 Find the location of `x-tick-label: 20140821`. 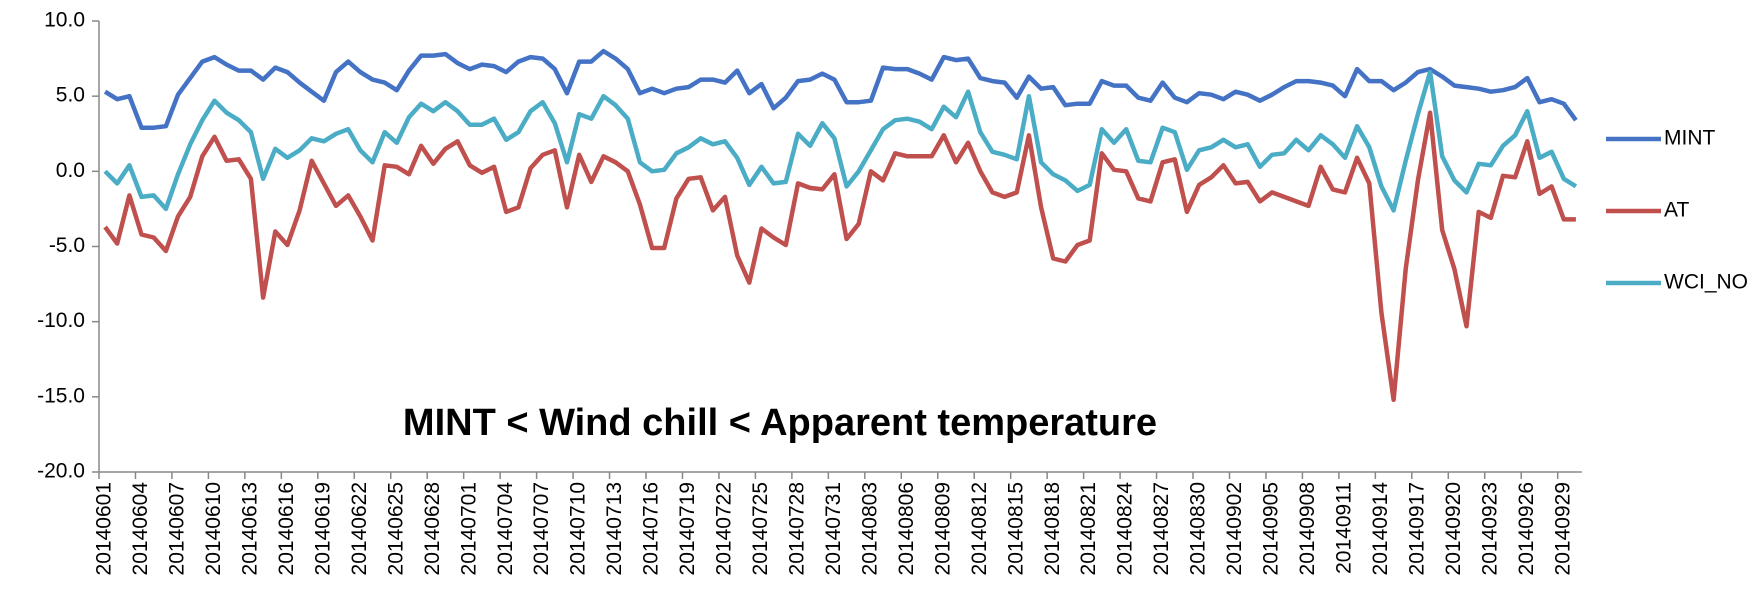

x-tick-label: 20140821 is located at coordinates (1088, 528).